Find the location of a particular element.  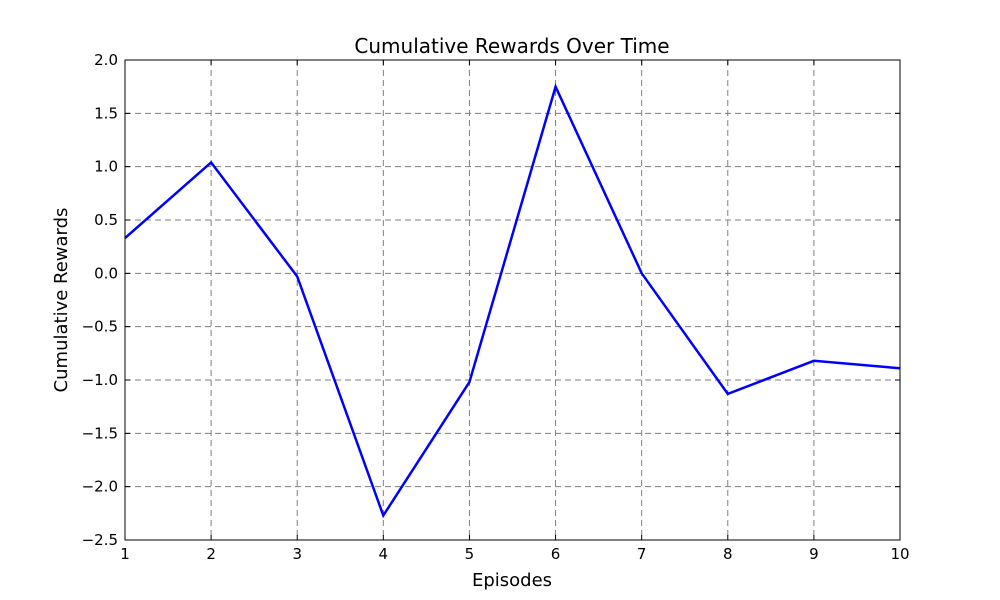

y-tick-label: −2.5 is located at coordinates (100, 540).